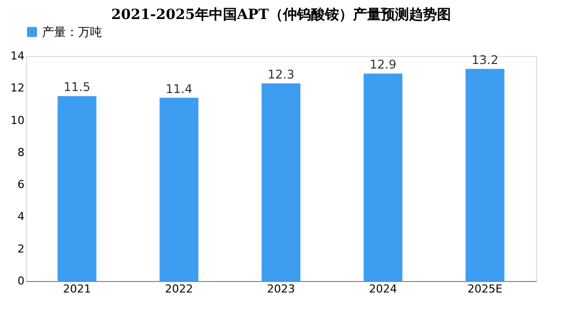 The height and width of the screenshot is (327, 576). Describe the element at coordinates (281, 74) in the screenshot. I see `data-label: 12.3` at that location.